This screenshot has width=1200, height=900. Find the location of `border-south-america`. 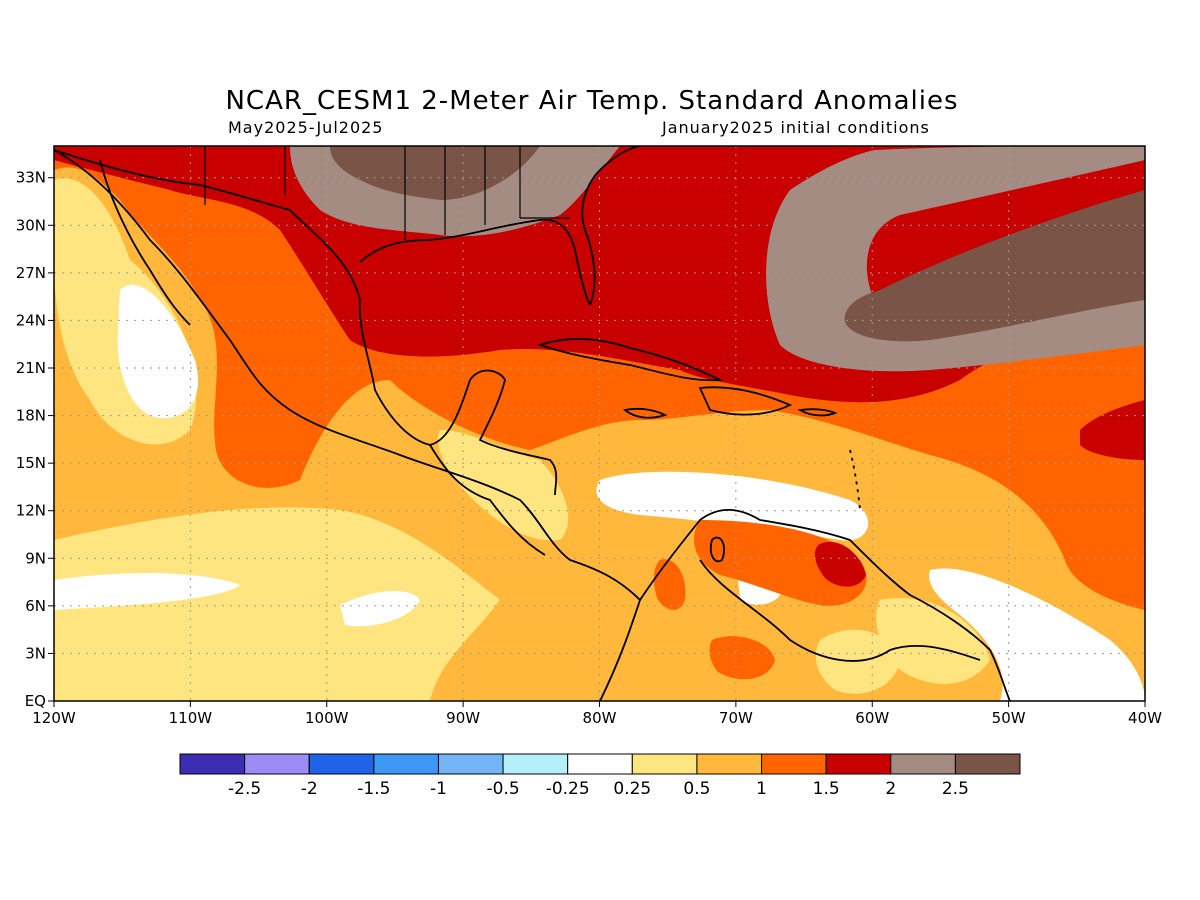

border-south-america is located at coordinates (840, 610).